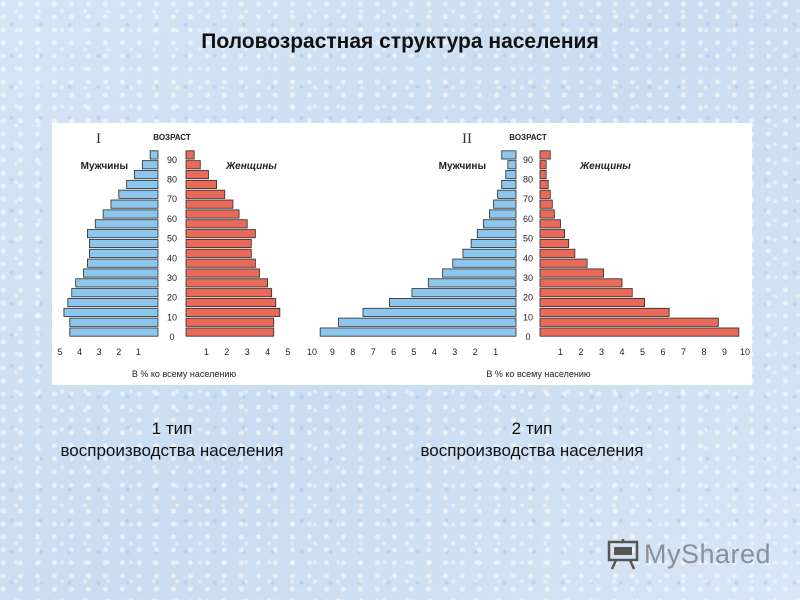 The image size is (800, 600). What do you see at coordinates (688, 554) in the screenshot?
I see `myshared-logo: MyShared` at bounding box center [688, 554].